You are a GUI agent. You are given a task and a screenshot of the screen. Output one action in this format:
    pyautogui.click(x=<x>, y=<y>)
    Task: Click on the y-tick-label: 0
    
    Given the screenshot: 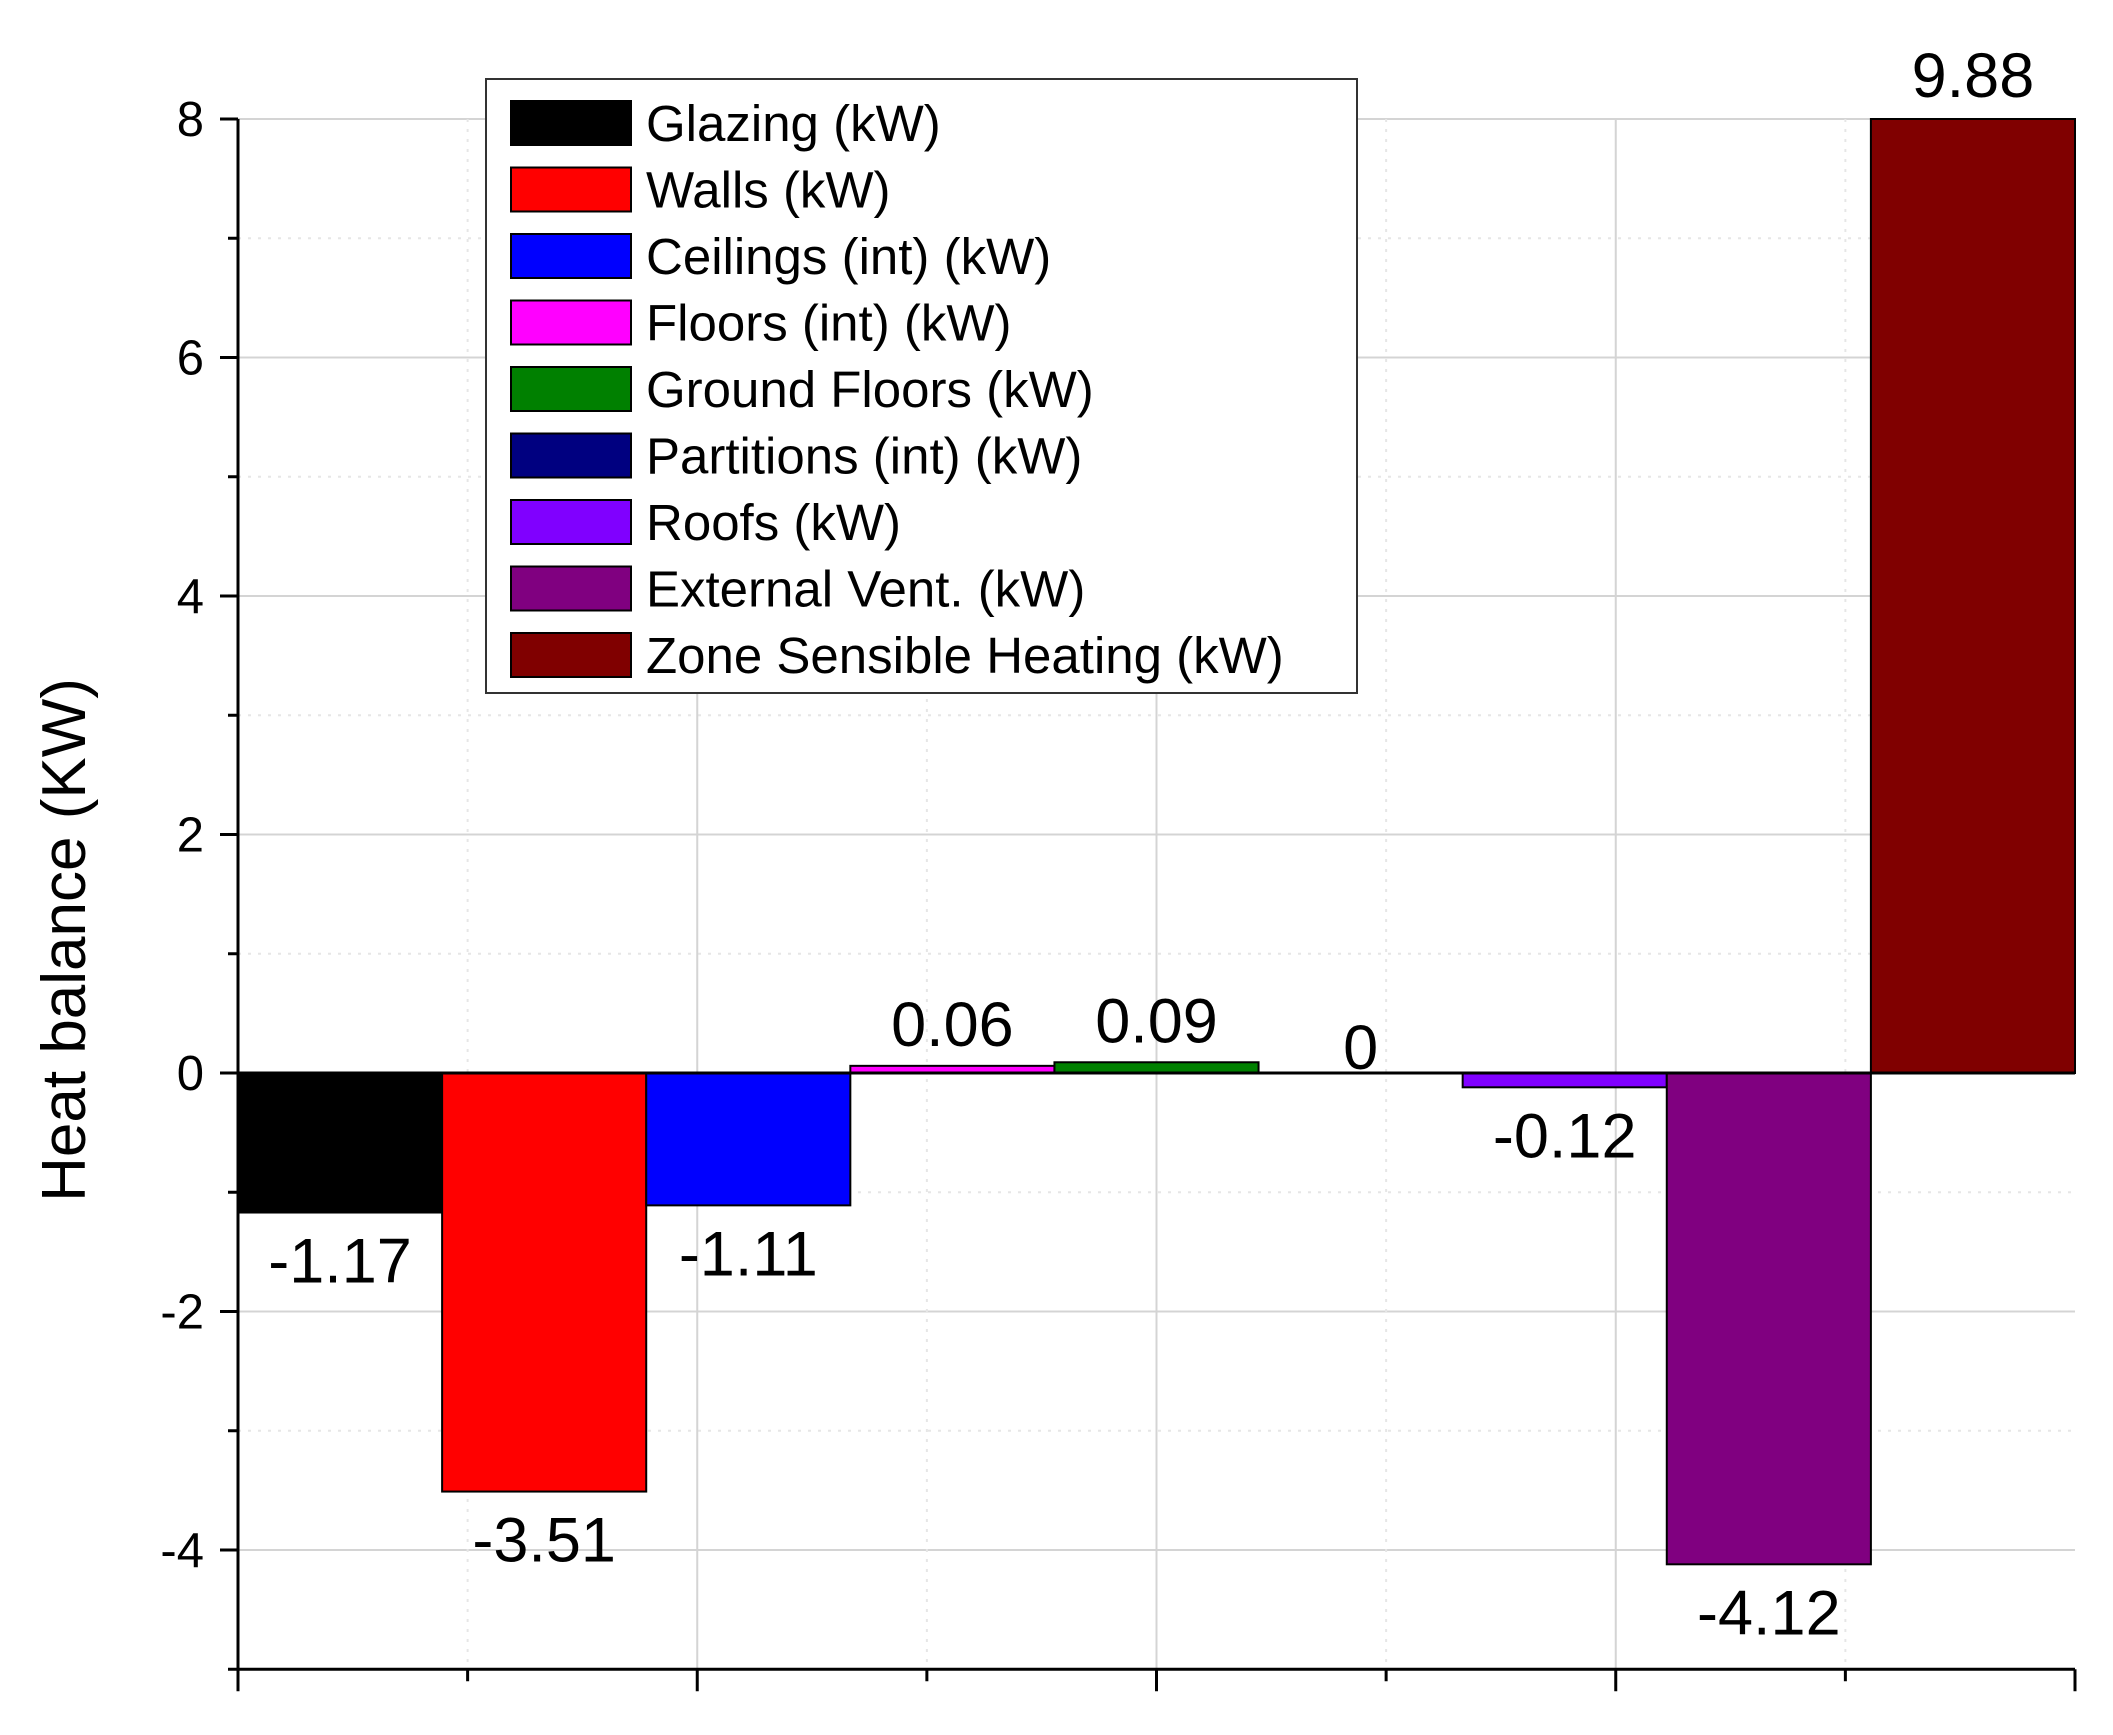 What is the action you would take?
    pyautogui.click(x=190, y=1074)
    